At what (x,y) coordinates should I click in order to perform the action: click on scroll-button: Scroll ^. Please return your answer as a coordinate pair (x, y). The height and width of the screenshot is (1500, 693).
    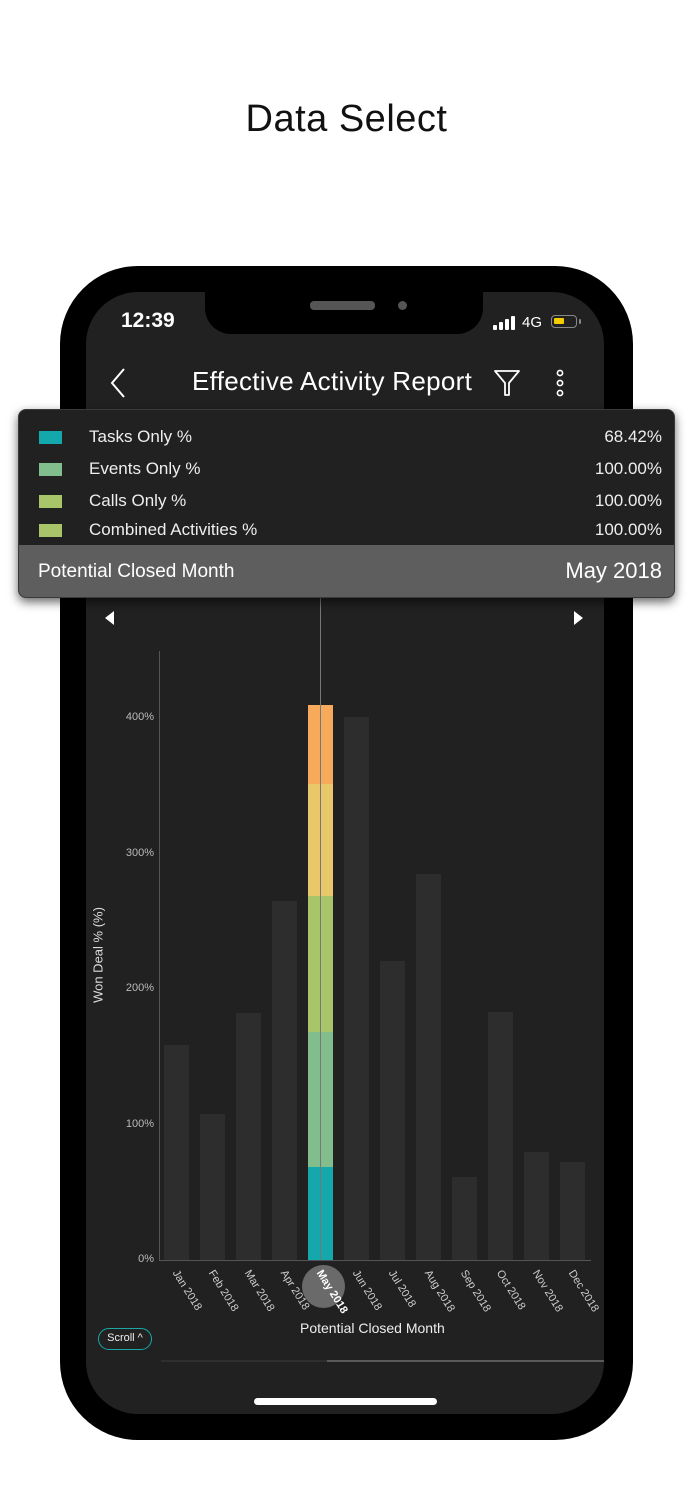
    Looking at the image, I should click on (125, 1339).